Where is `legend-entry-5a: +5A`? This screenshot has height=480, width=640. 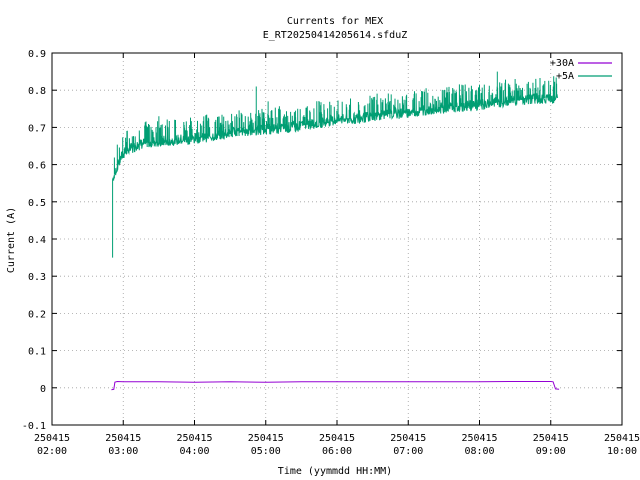
legend-entry-5a: +5A is located at coordinates (584, 76).